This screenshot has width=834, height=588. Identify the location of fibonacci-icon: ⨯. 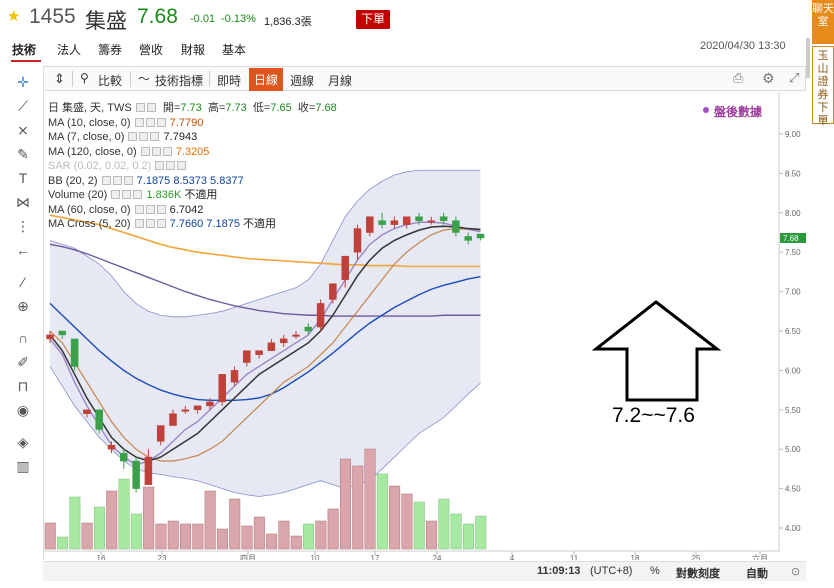
(23, 130).